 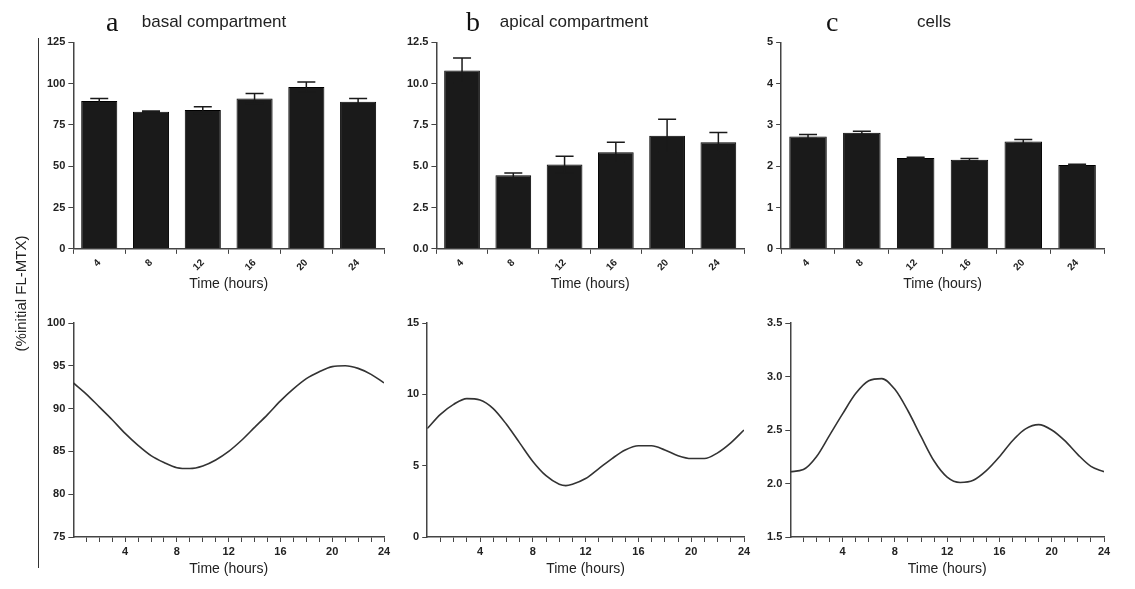 I want to click on y-tick-label: 3.0, so click(x=774, y=375).